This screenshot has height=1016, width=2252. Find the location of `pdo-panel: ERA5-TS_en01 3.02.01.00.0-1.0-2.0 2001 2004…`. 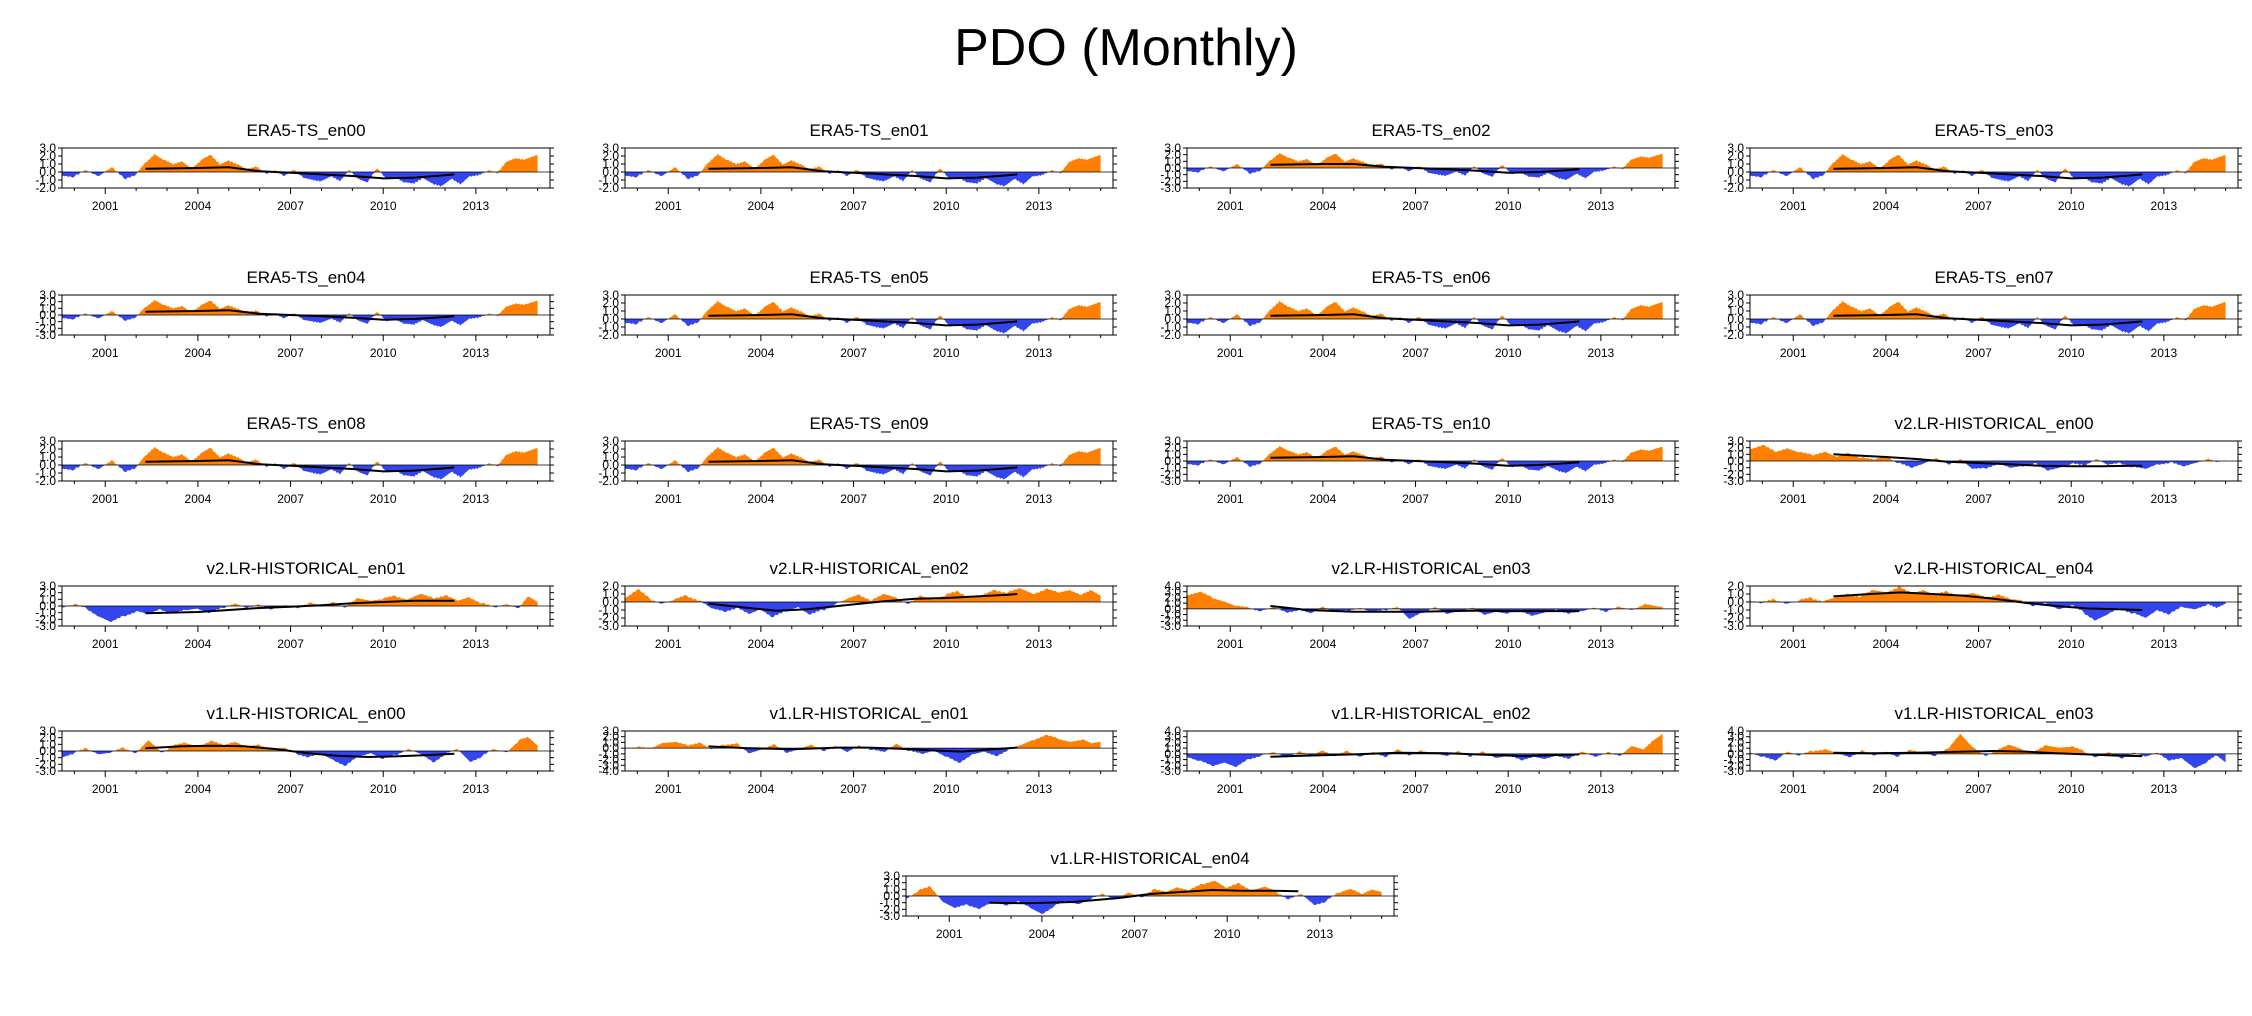

pdo-panel: ERA5-TS_en01 3.02.01.00.0-1.0-2.0 2001 2004… is located at coordinates (857, 167).